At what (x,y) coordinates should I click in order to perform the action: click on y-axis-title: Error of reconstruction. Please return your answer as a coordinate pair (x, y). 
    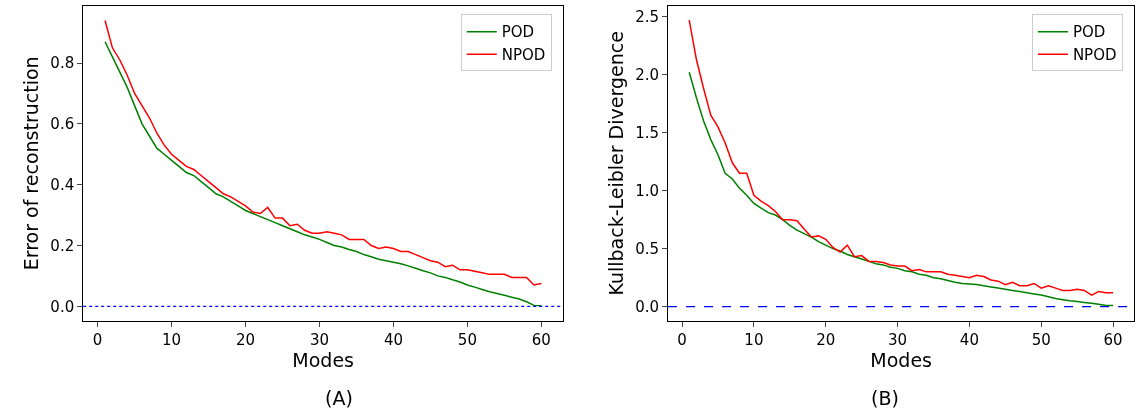
    Looking at the image, I should click on (31, 163).